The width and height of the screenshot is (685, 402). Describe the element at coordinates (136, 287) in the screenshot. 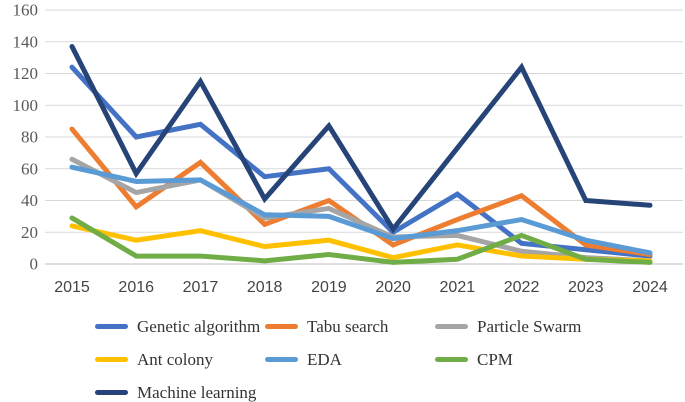

I see `x-axis-tick-label: 2016` at that location.